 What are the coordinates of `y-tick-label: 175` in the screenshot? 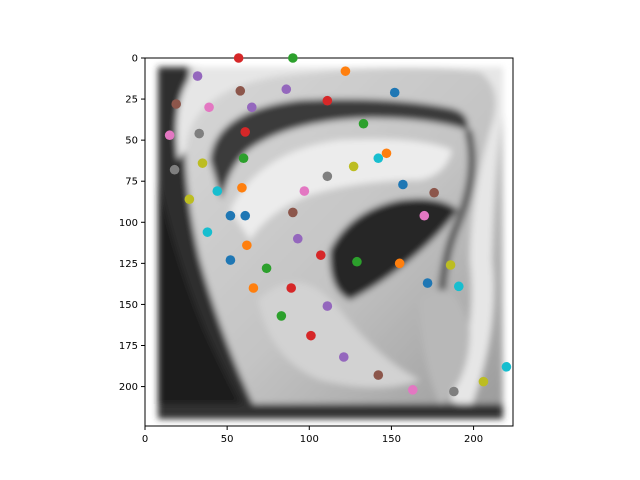 It's located at (128, 346).